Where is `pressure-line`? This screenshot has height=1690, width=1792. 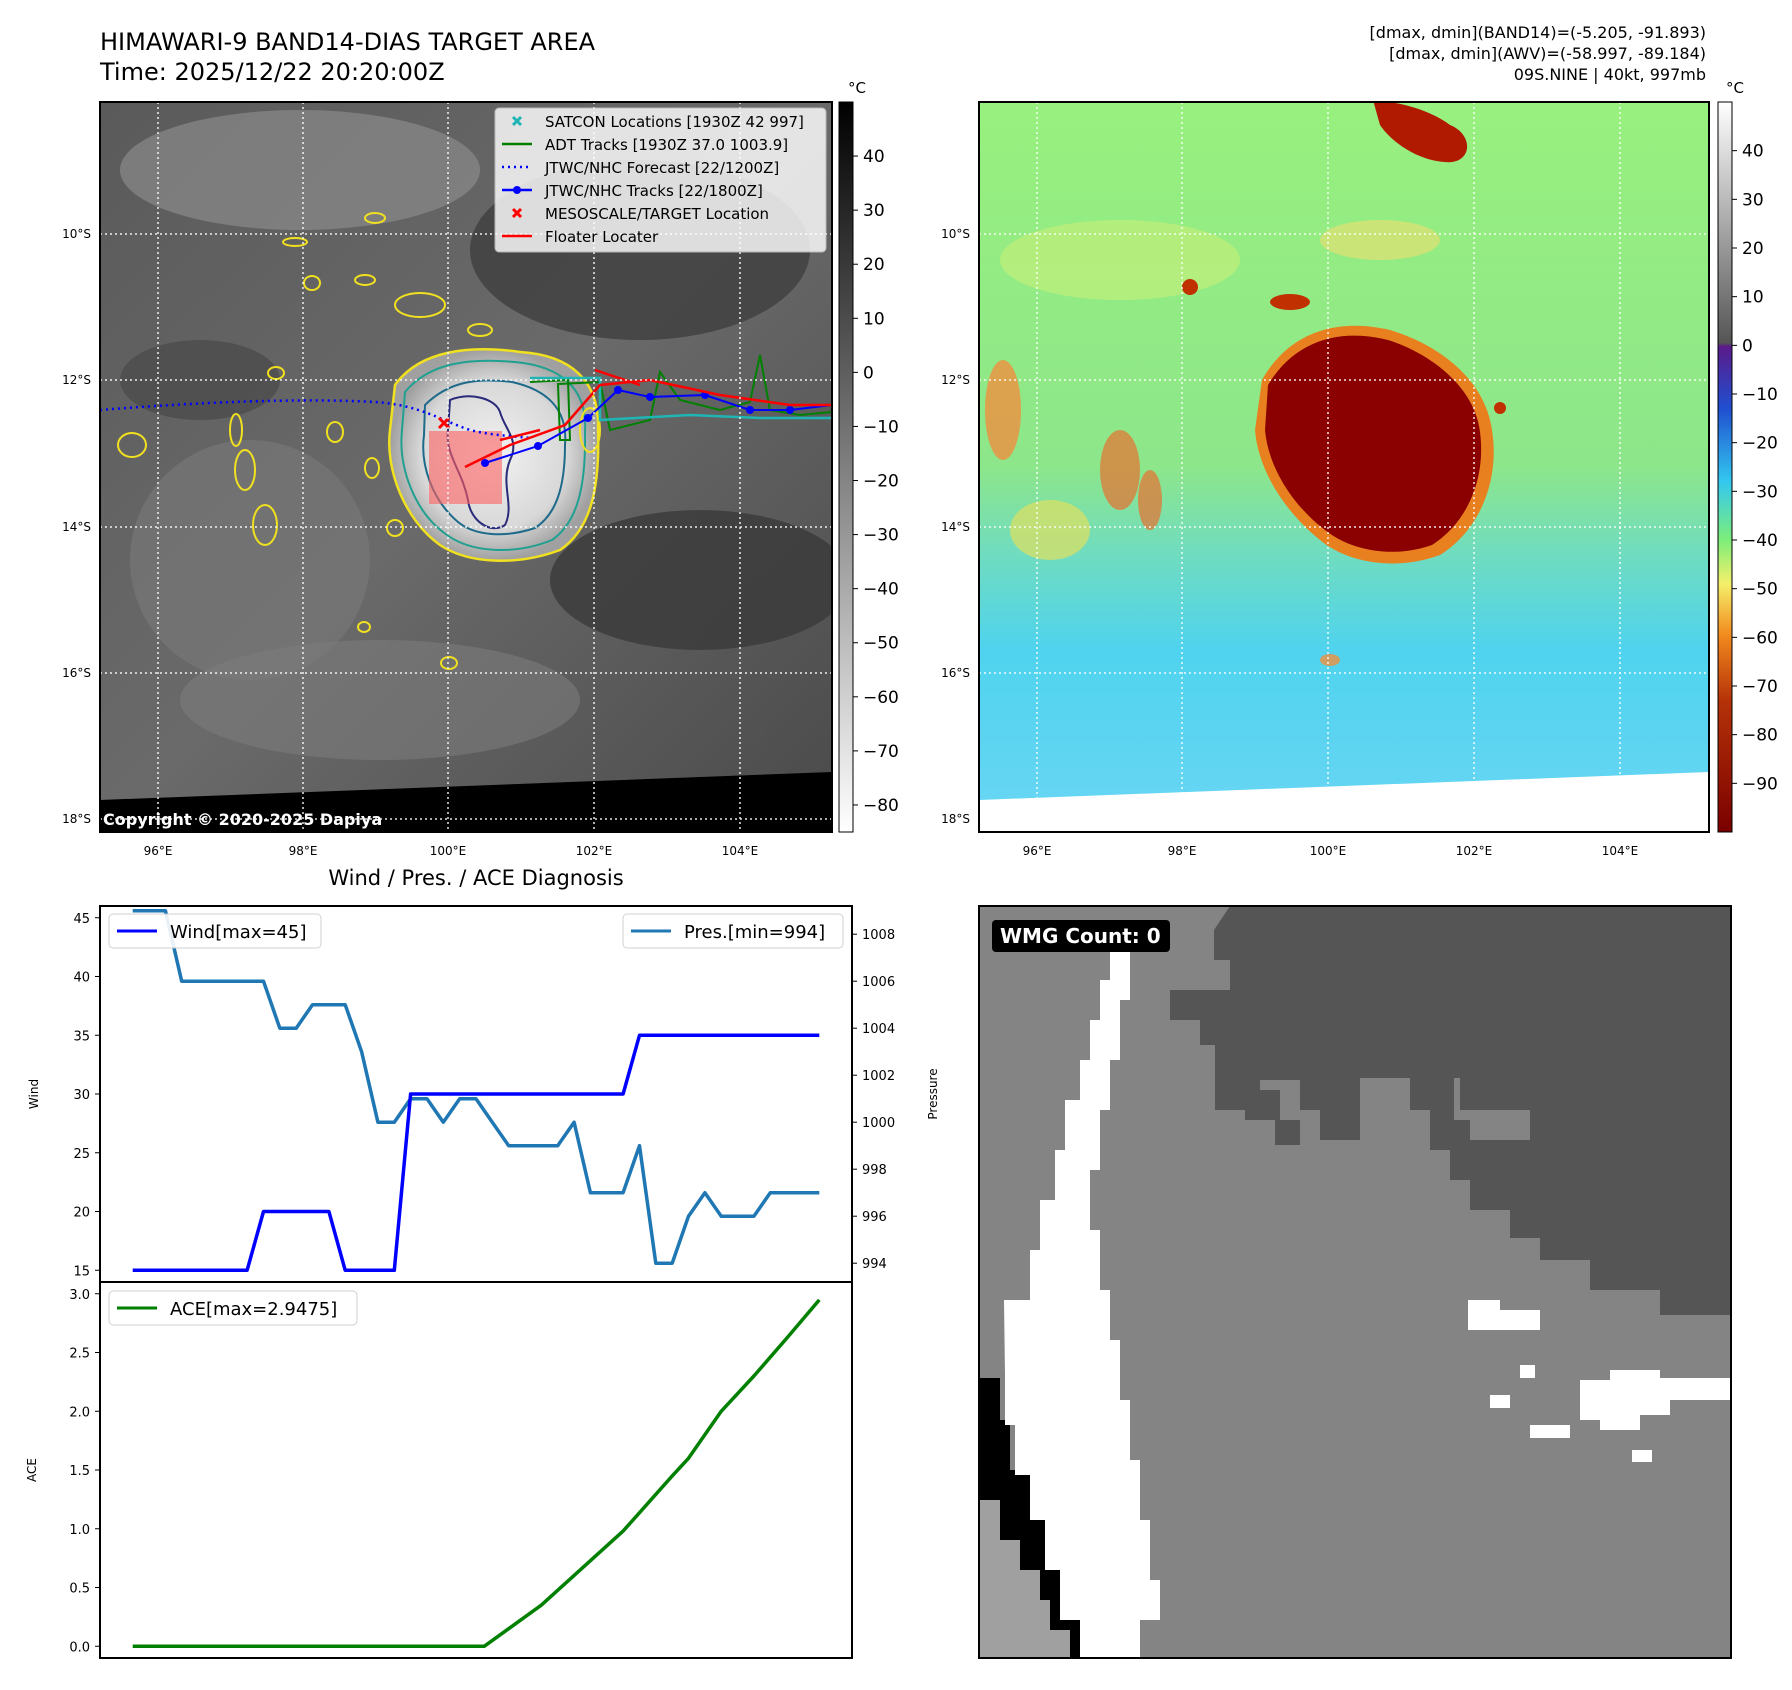
pressure-line is located at coordinates (476, 1086).